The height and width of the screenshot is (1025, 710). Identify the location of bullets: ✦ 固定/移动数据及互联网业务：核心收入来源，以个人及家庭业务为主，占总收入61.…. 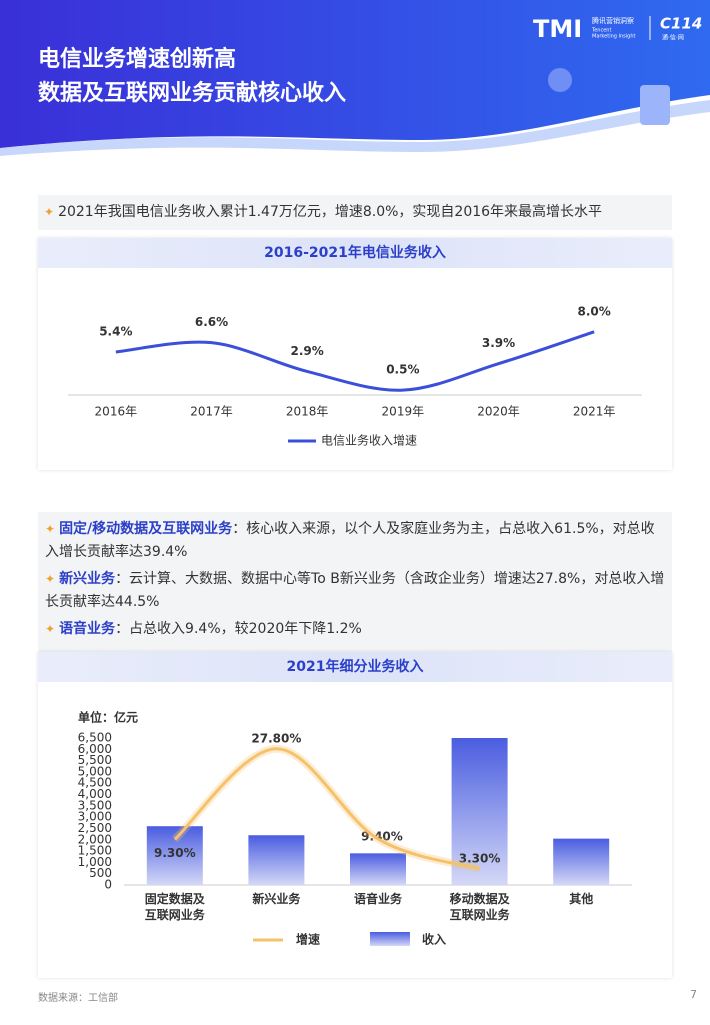
(355, 583).